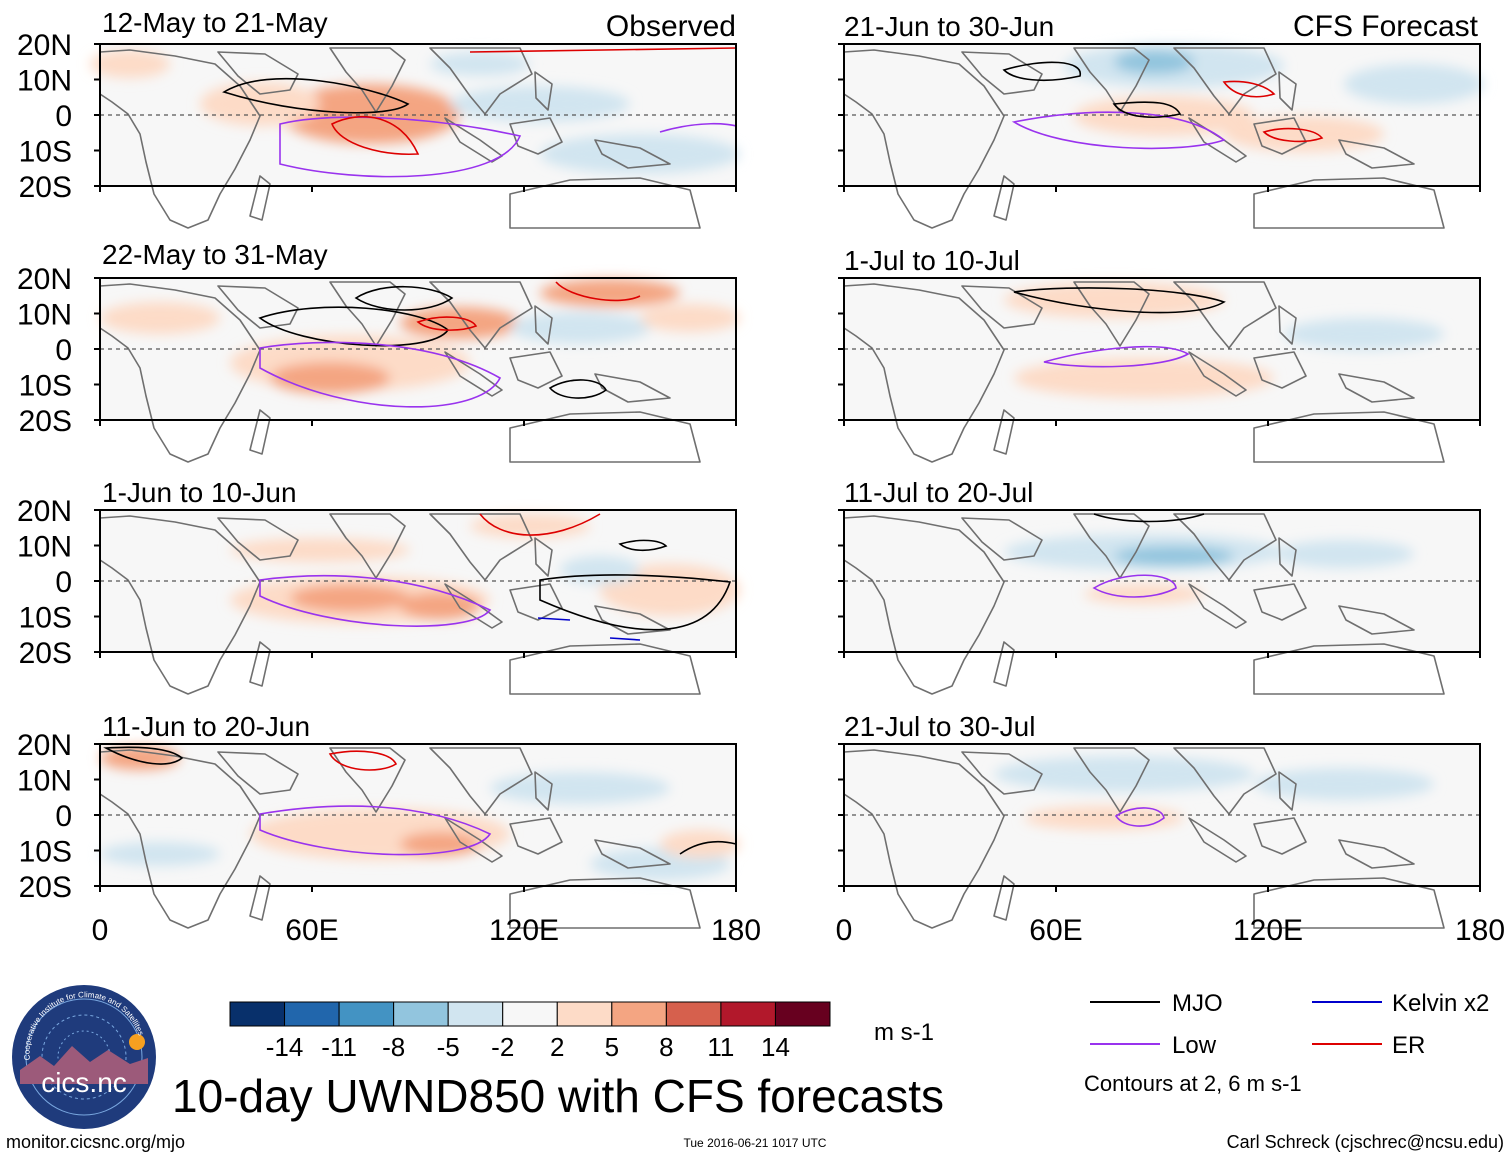 This screenshot has width=1510, height=1158. What do you see at coordinates (557, 1047) in the screenshot?
I see `colorbar-level-label: 2` at bounding box center [557, 1047].